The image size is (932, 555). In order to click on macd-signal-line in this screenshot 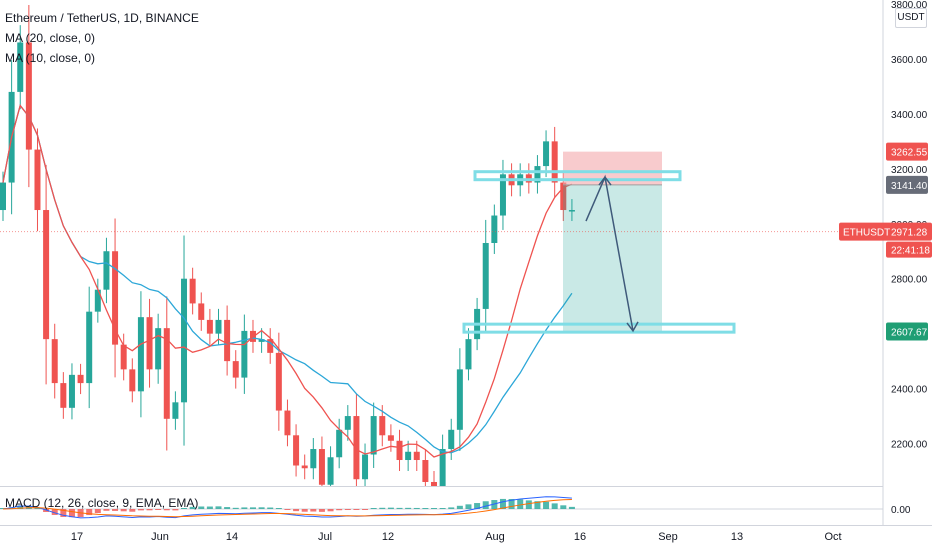, I will do `click(287, 508)`.